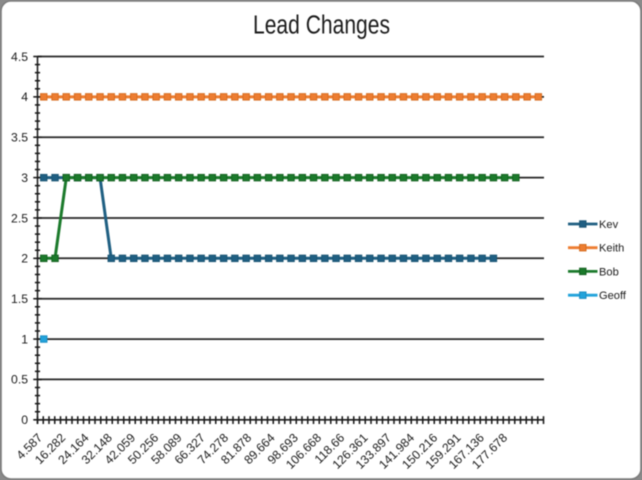 This screenshot has height=480, width=642. Describe the element at coordinates (24, 339) in the screenshot. I see `svg-text: 1` at that location.